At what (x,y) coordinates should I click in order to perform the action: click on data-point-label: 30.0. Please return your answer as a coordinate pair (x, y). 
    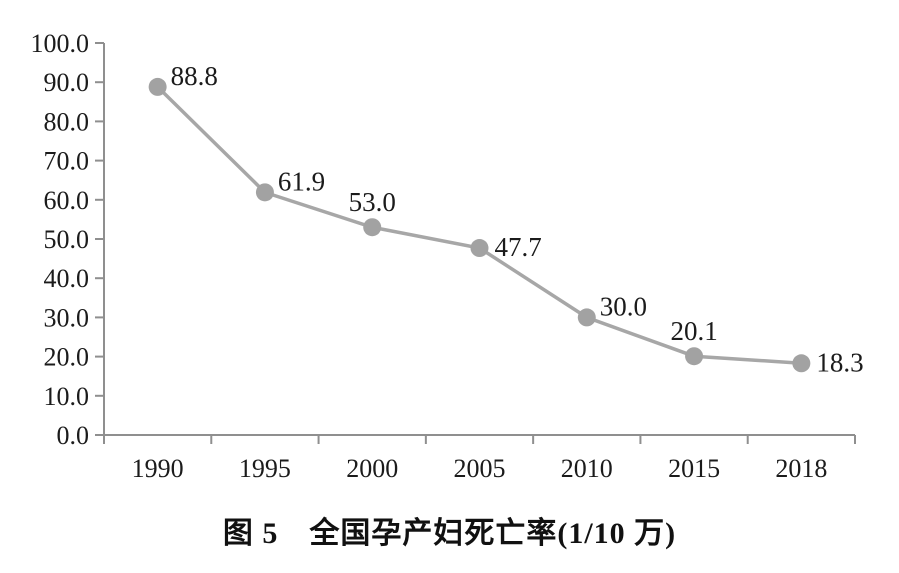
    Looking at the image, I should click on (623, 306).